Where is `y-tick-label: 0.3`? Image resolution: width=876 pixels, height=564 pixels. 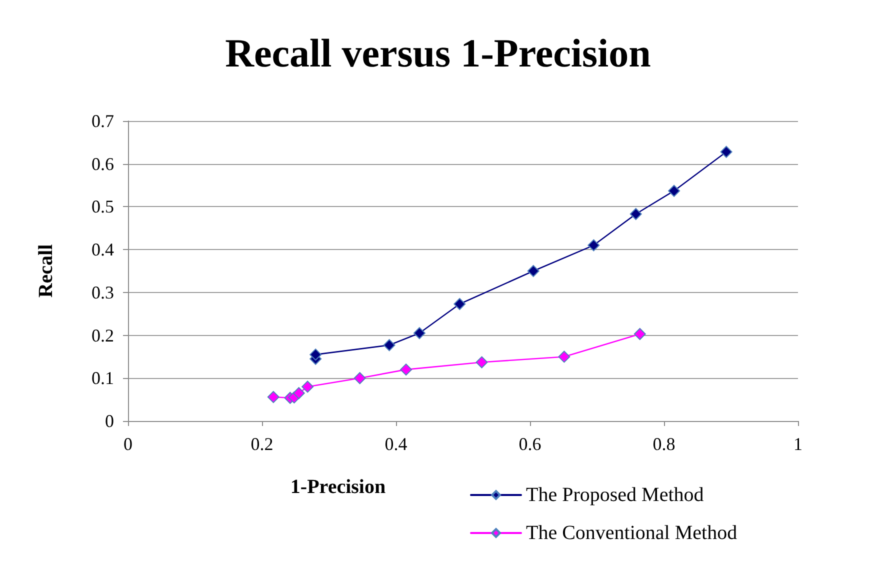 y-tick-label: 0.3 is located at coordinates (103, 292).